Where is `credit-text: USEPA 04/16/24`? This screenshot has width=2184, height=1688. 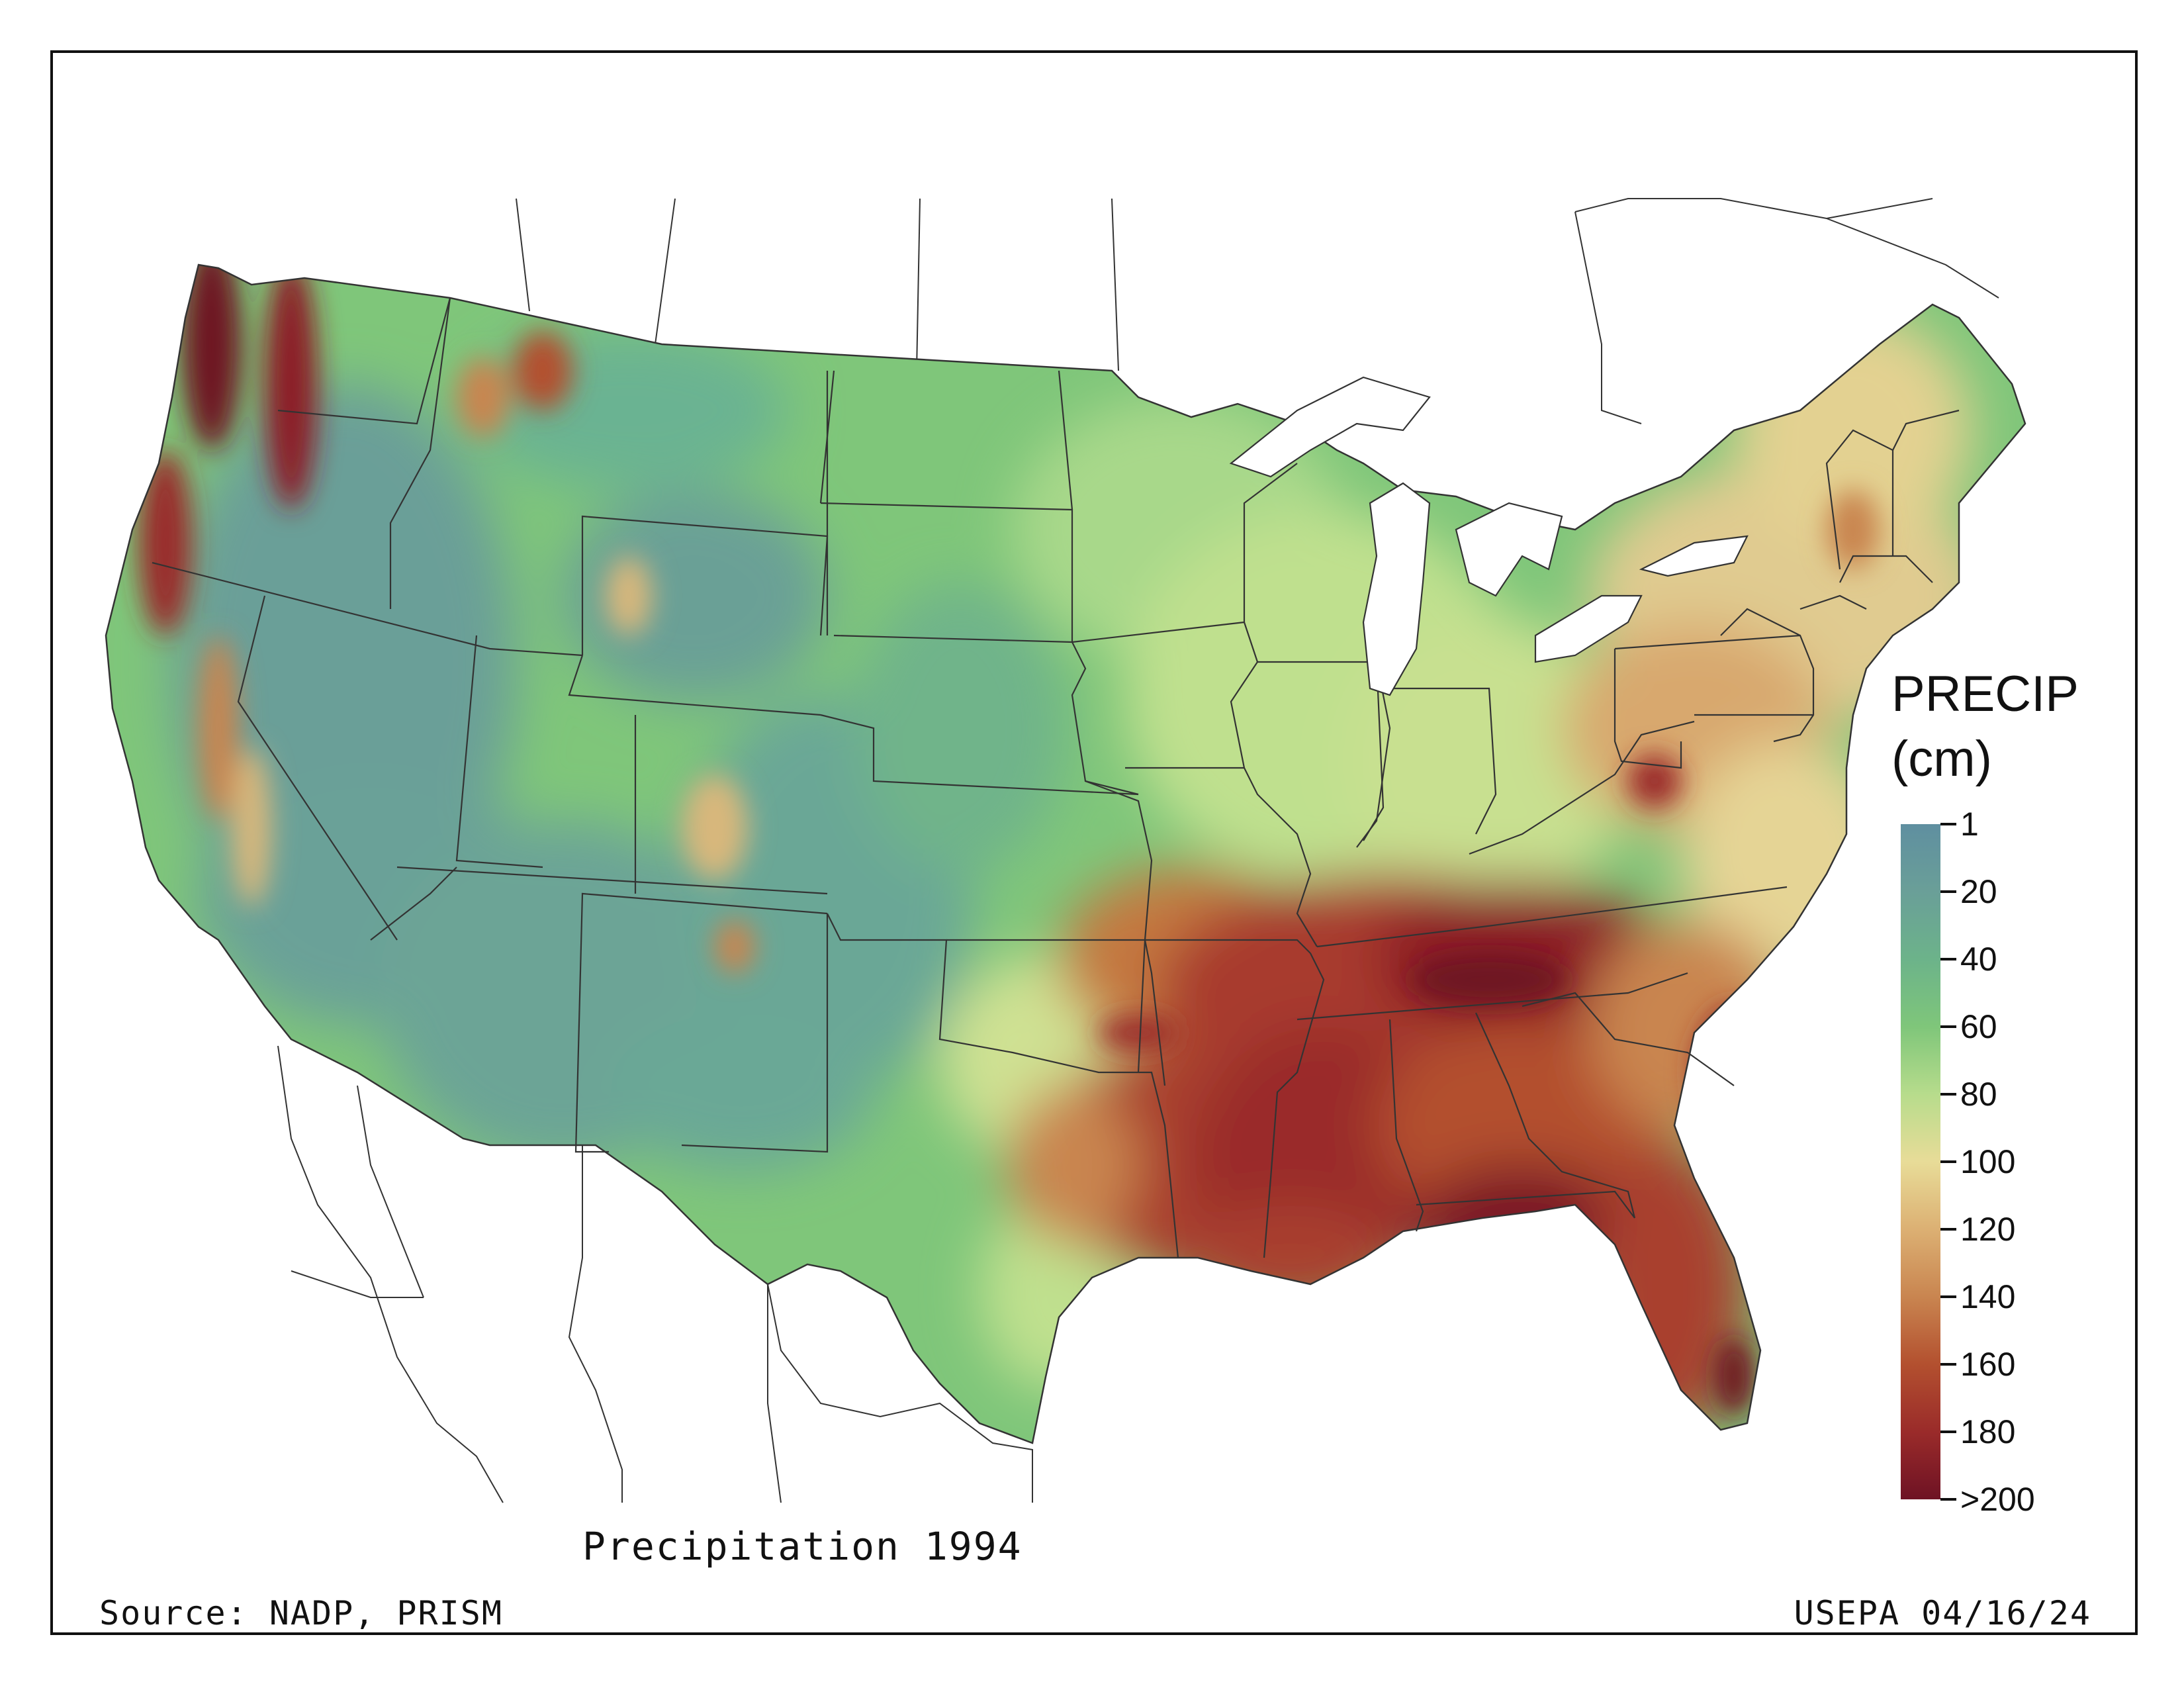 credit-text: USEPA 04/16/24 is located at coordinates (1942, 1613).